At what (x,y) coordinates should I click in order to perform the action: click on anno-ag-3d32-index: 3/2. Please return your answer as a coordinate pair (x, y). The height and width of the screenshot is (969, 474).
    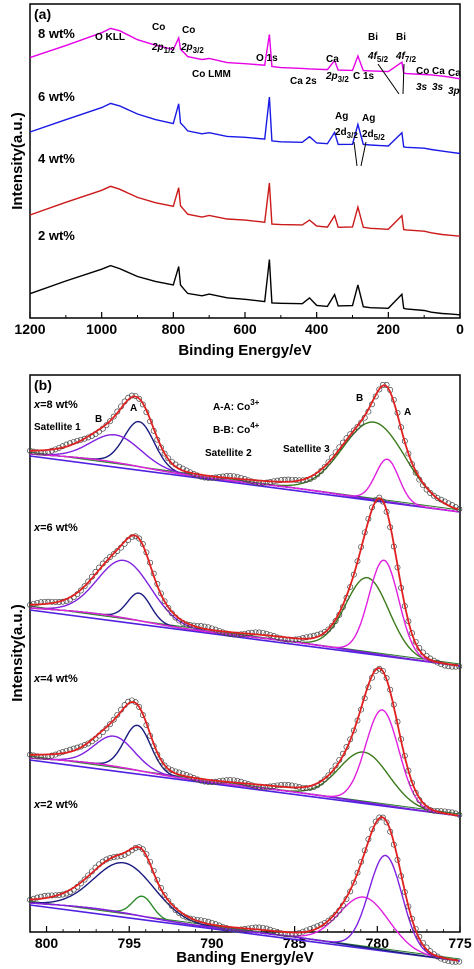
    Looking at the image, I should click on (353, 135).